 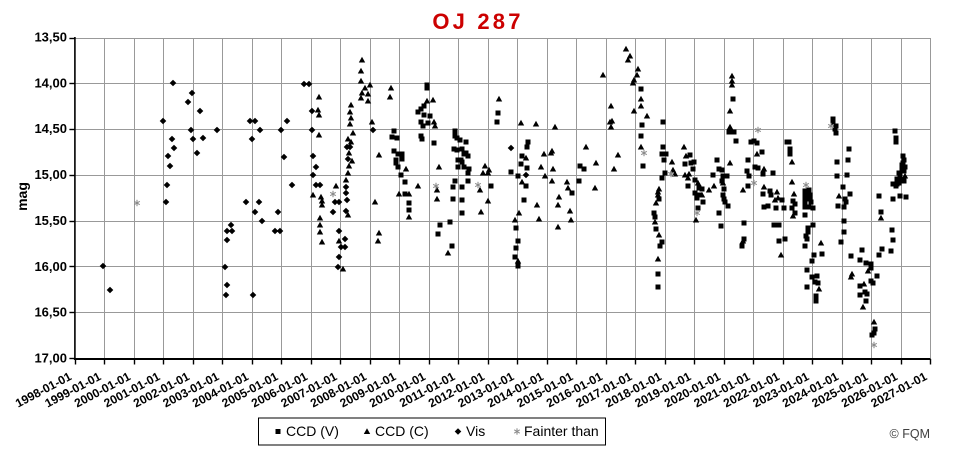 I want to click on svg-text: 16,50, so click(x=50, y=312).